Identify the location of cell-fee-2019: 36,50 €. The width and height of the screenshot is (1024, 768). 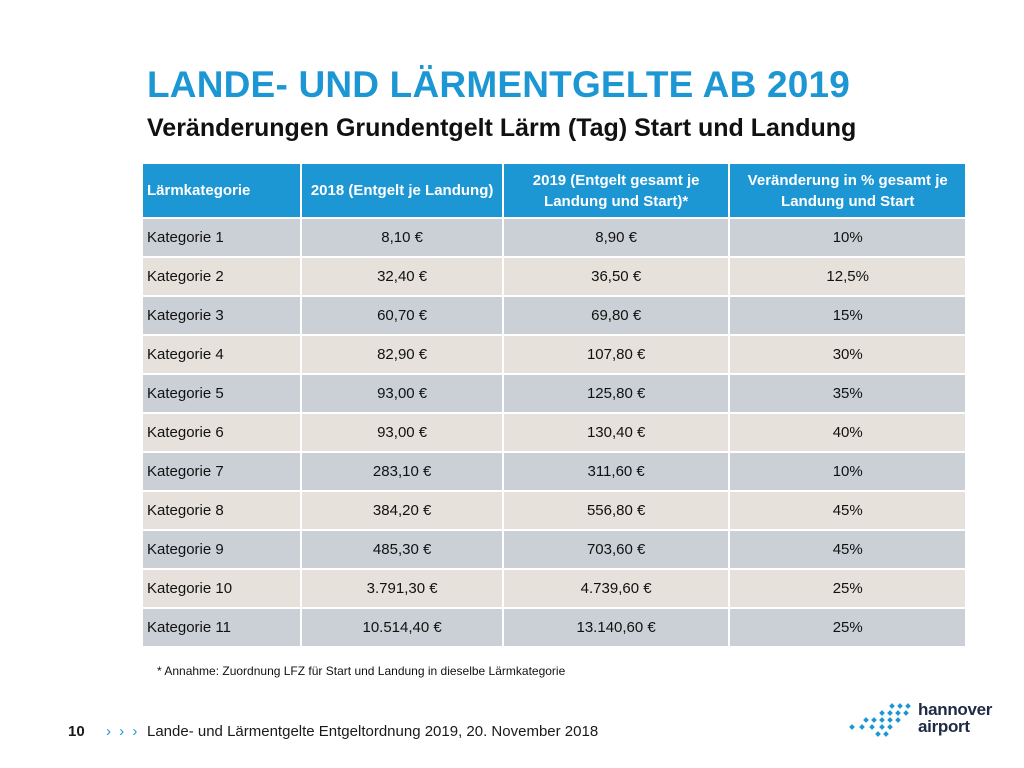
(616, 276).